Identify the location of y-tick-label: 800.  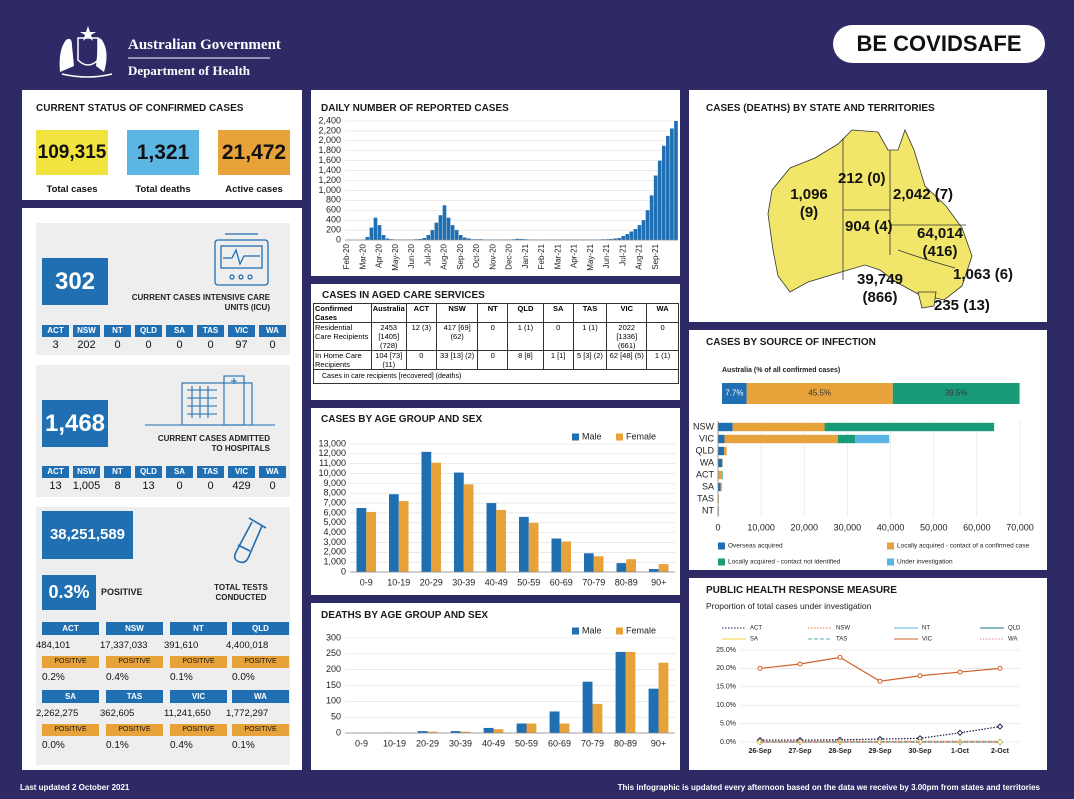
(333, 200).